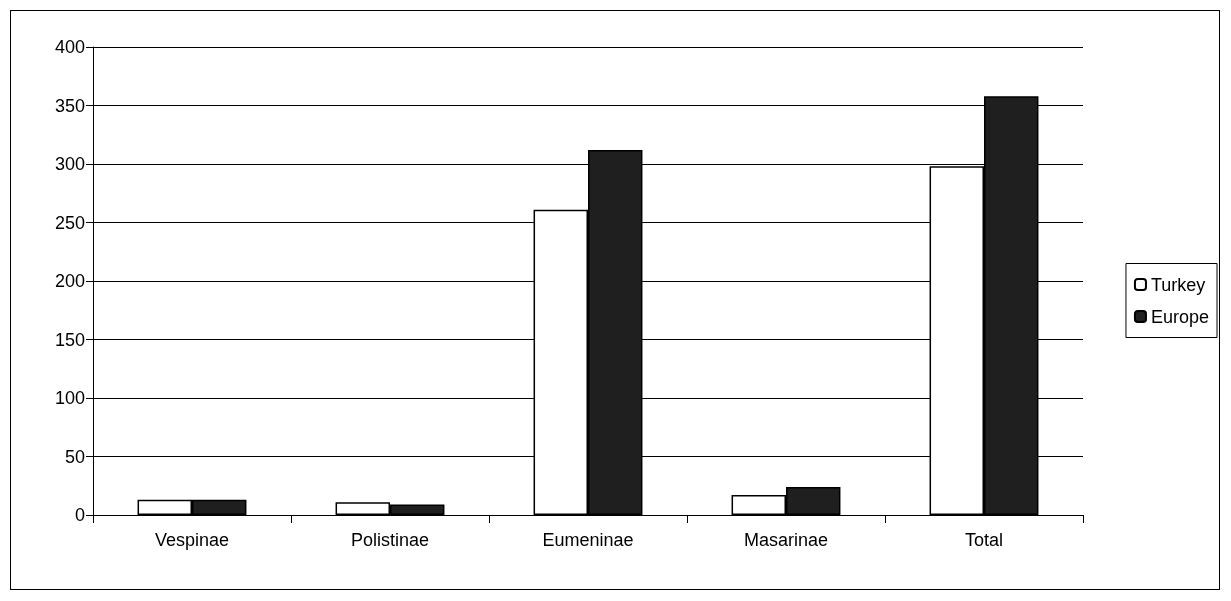 The image size is (1231, 601). What do you see at coordinates (69, 164) in the screenshot?
I see `y-tick-label: 300` at bounding box center [69, 164].